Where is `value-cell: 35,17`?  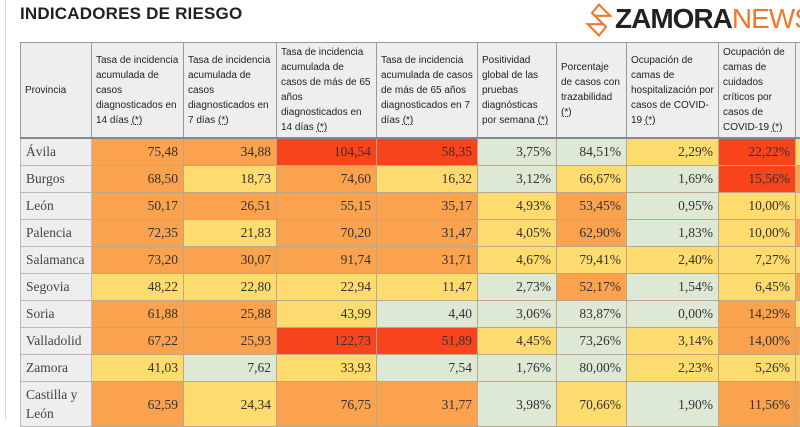
value-cell: 35,17 is located at coordinates (427, 206).